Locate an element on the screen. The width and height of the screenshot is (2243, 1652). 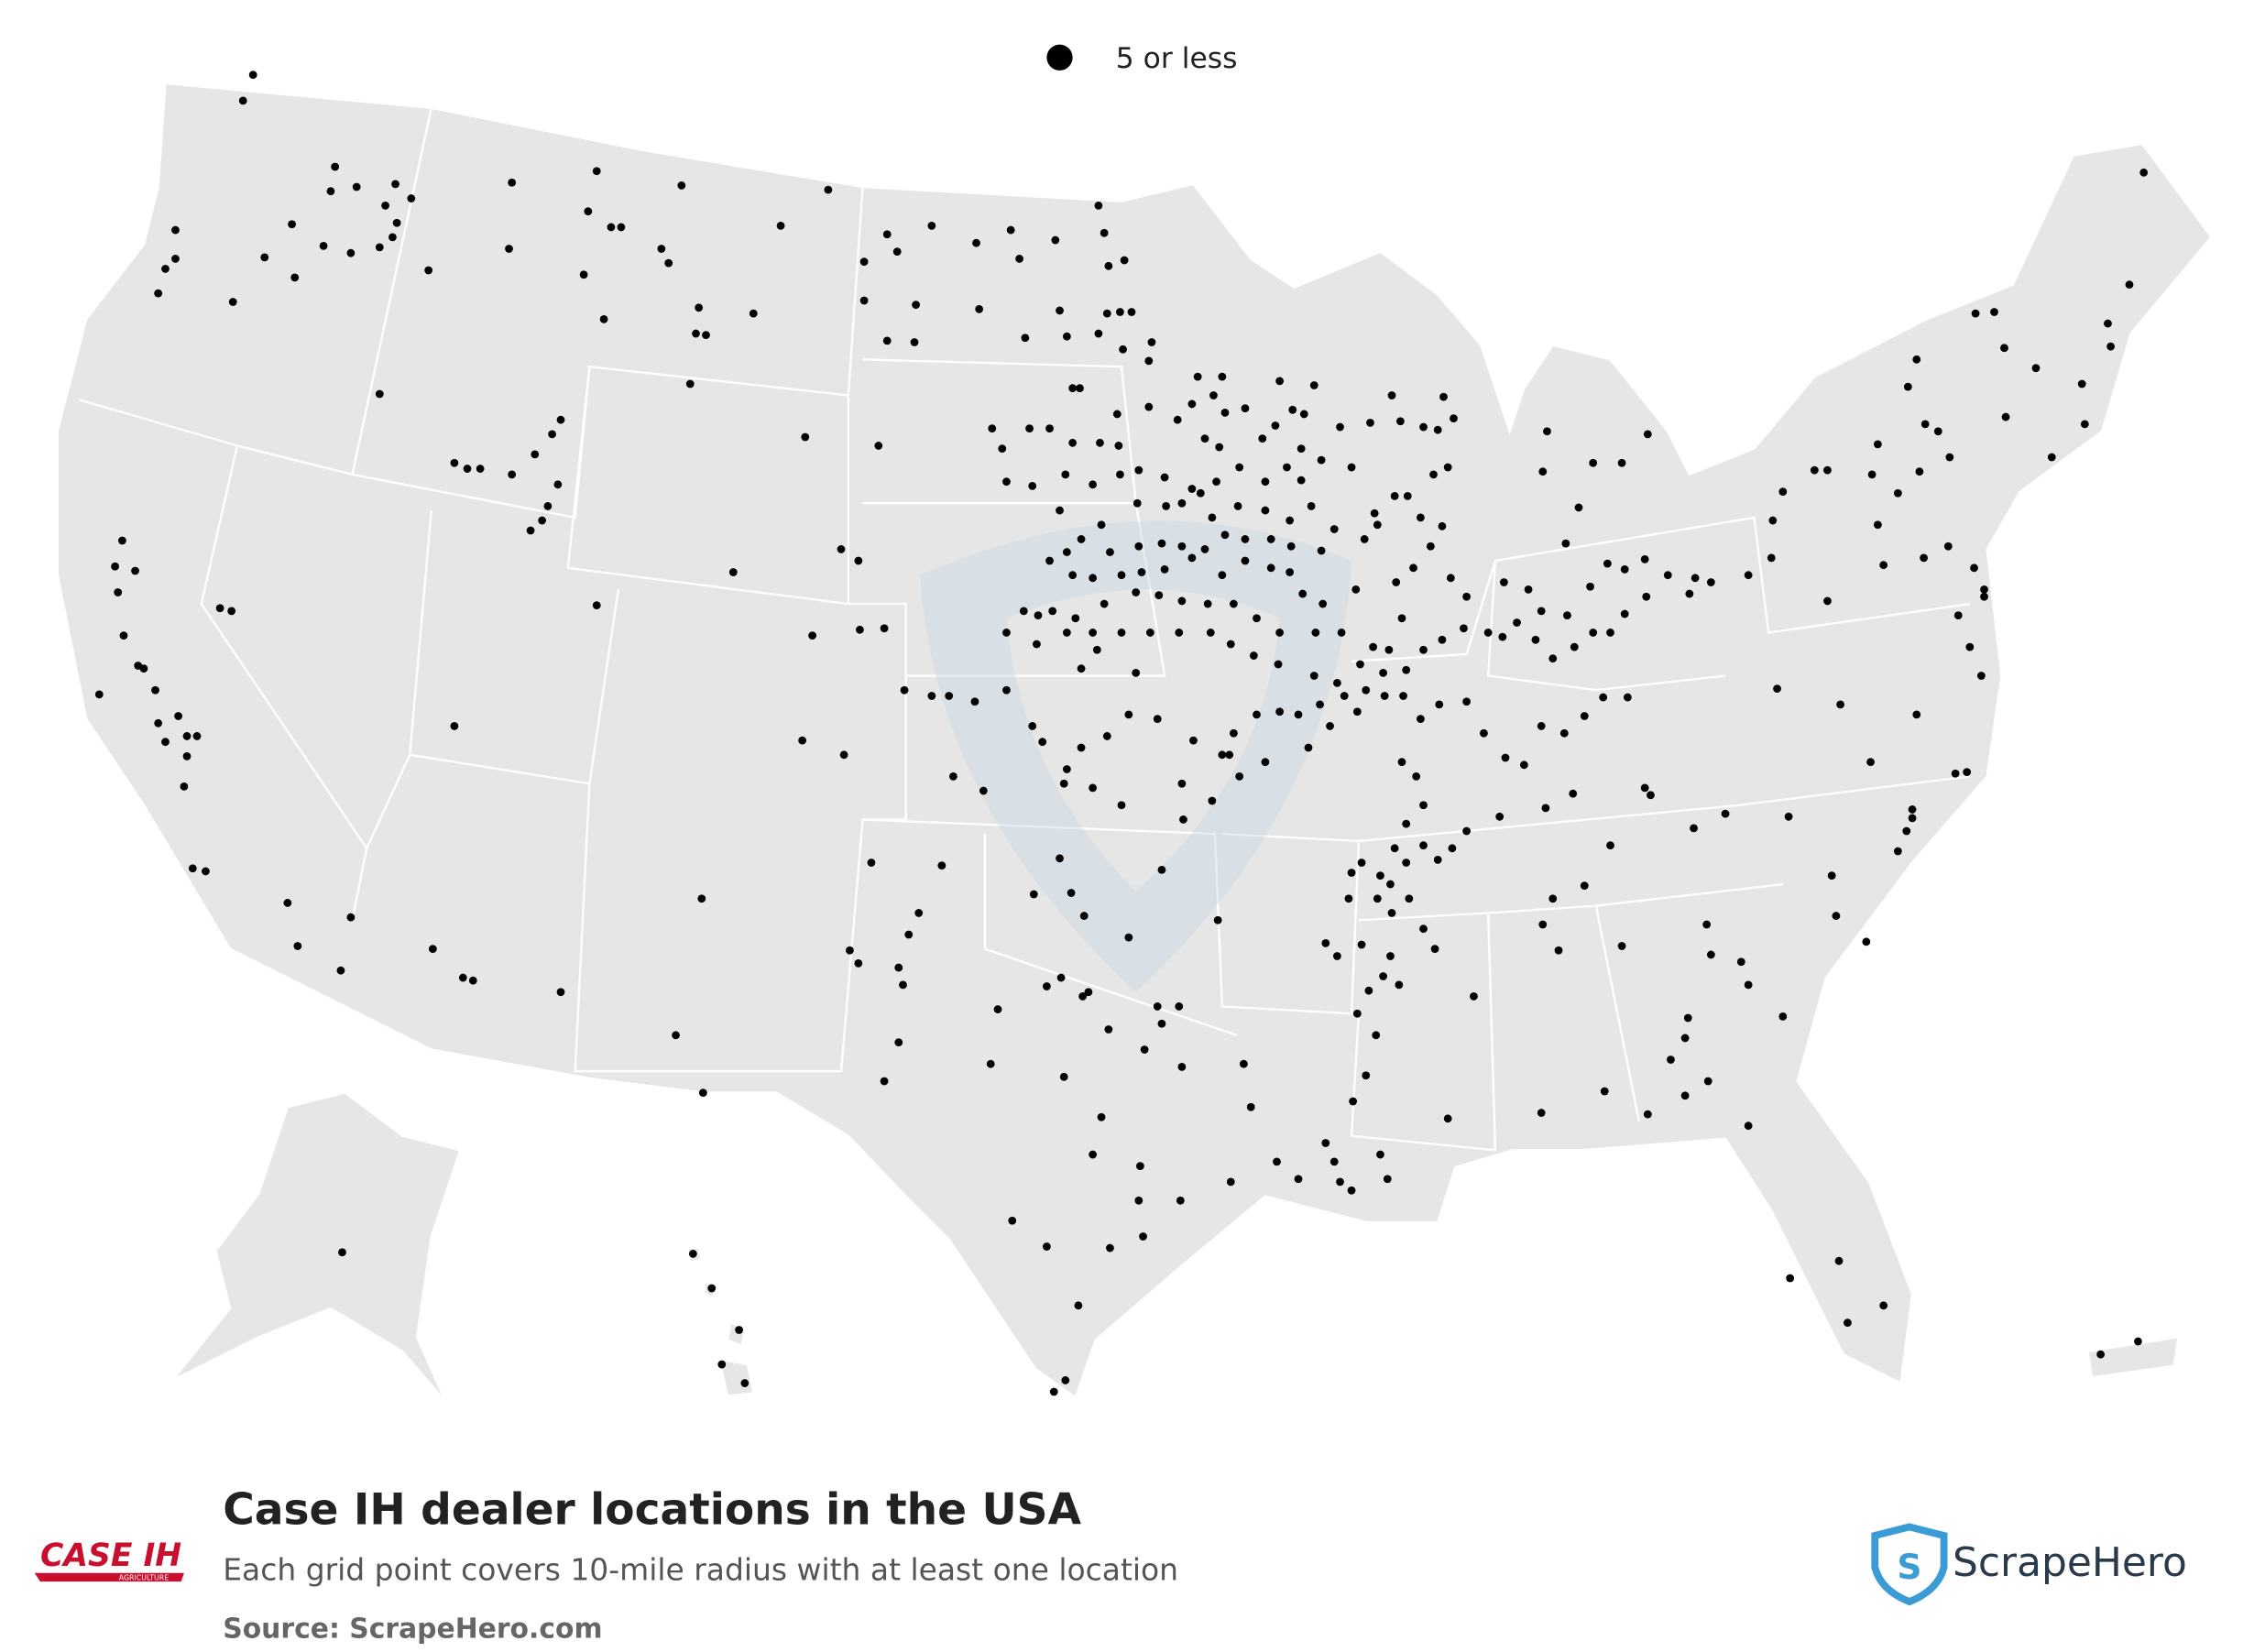
publisher-mark: S is located at coordinates (1909, 1567).